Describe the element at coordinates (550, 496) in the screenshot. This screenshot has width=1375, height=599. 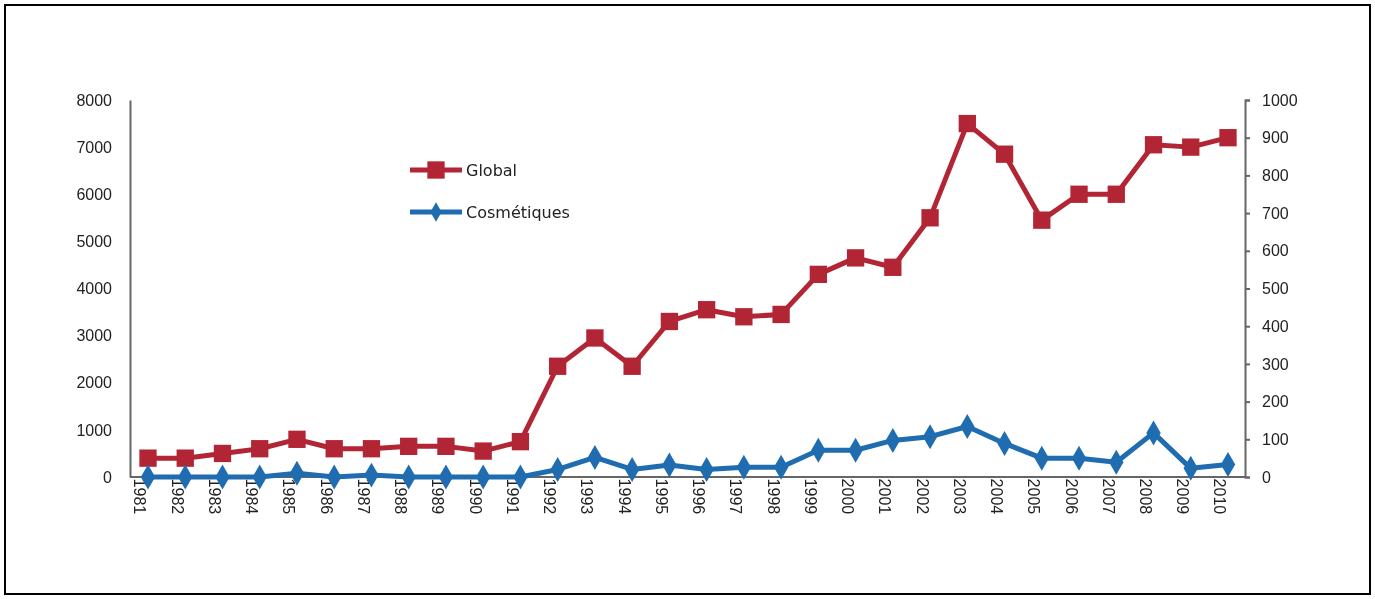
I see `x-tick-label: 1992` at that location.